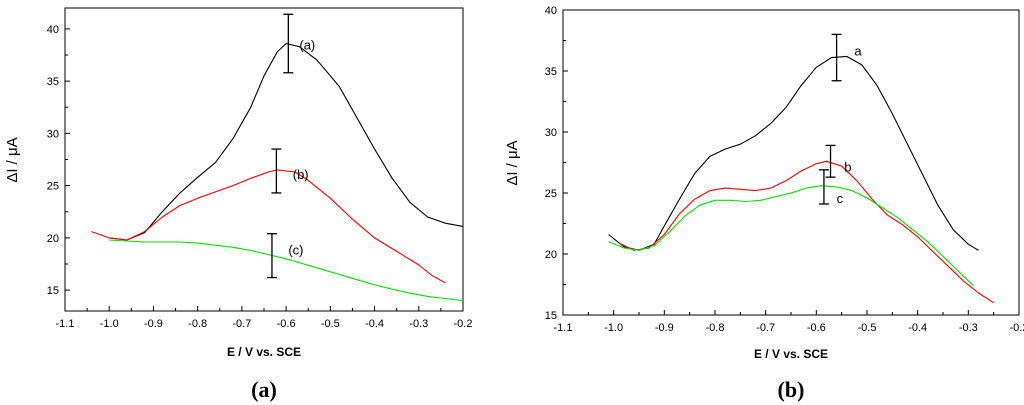  Describe the element at coordinates (197, 324) in the screenshot. I see `x-tick-label-a: -0.8` at that location.